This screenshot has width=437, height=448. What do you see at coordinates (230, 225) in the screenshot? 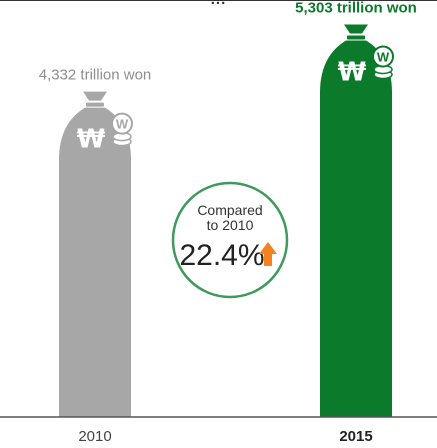
I see `comparison-label-line2: to 2010` at bounding box center [230, 225].